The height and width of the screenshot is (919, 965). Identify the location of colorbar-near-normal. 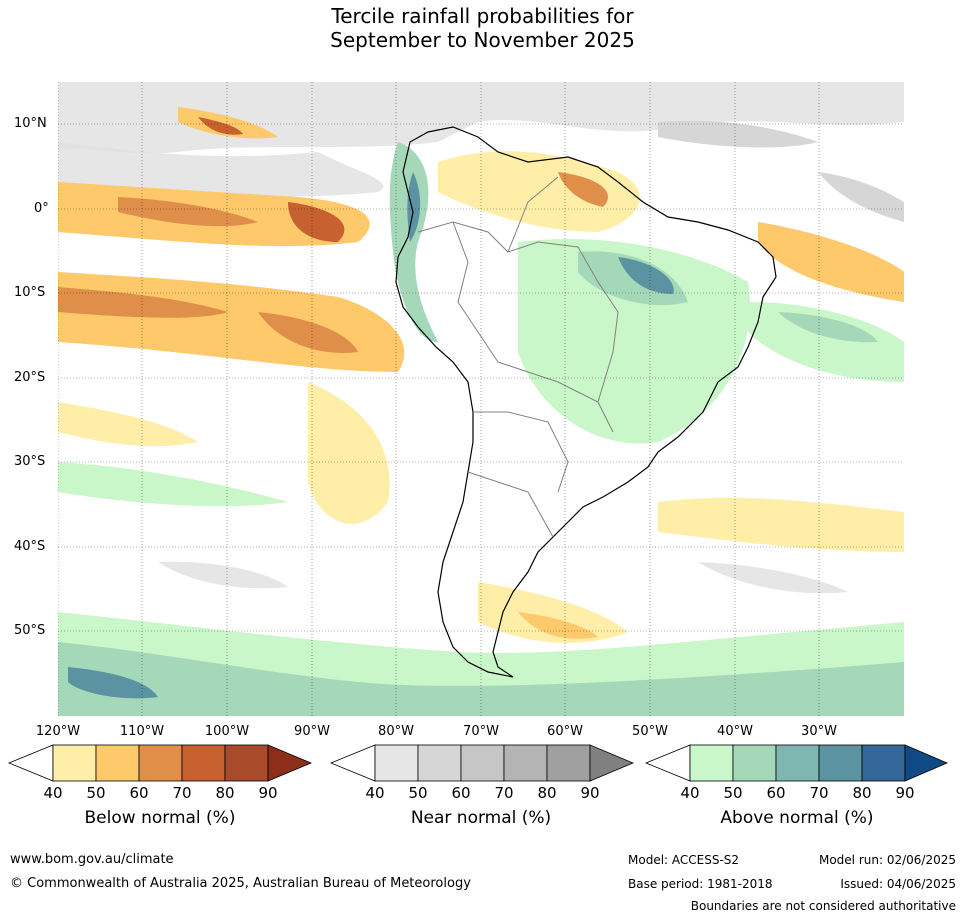
(482, 763).